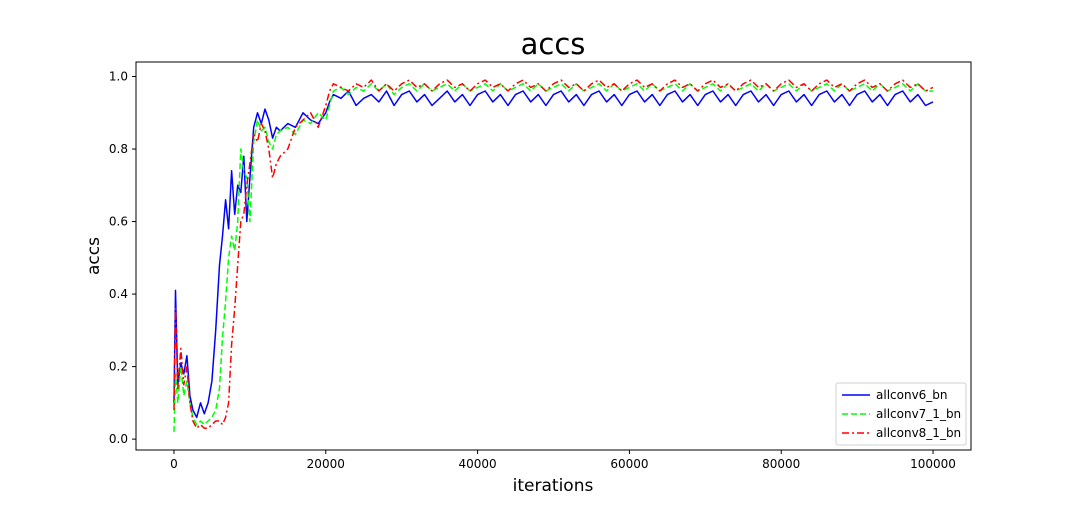  What do you see at coordinates (933, 464) in the screenshot?
I see `x-tick-label: 100000` at bounding box center [933, 464].